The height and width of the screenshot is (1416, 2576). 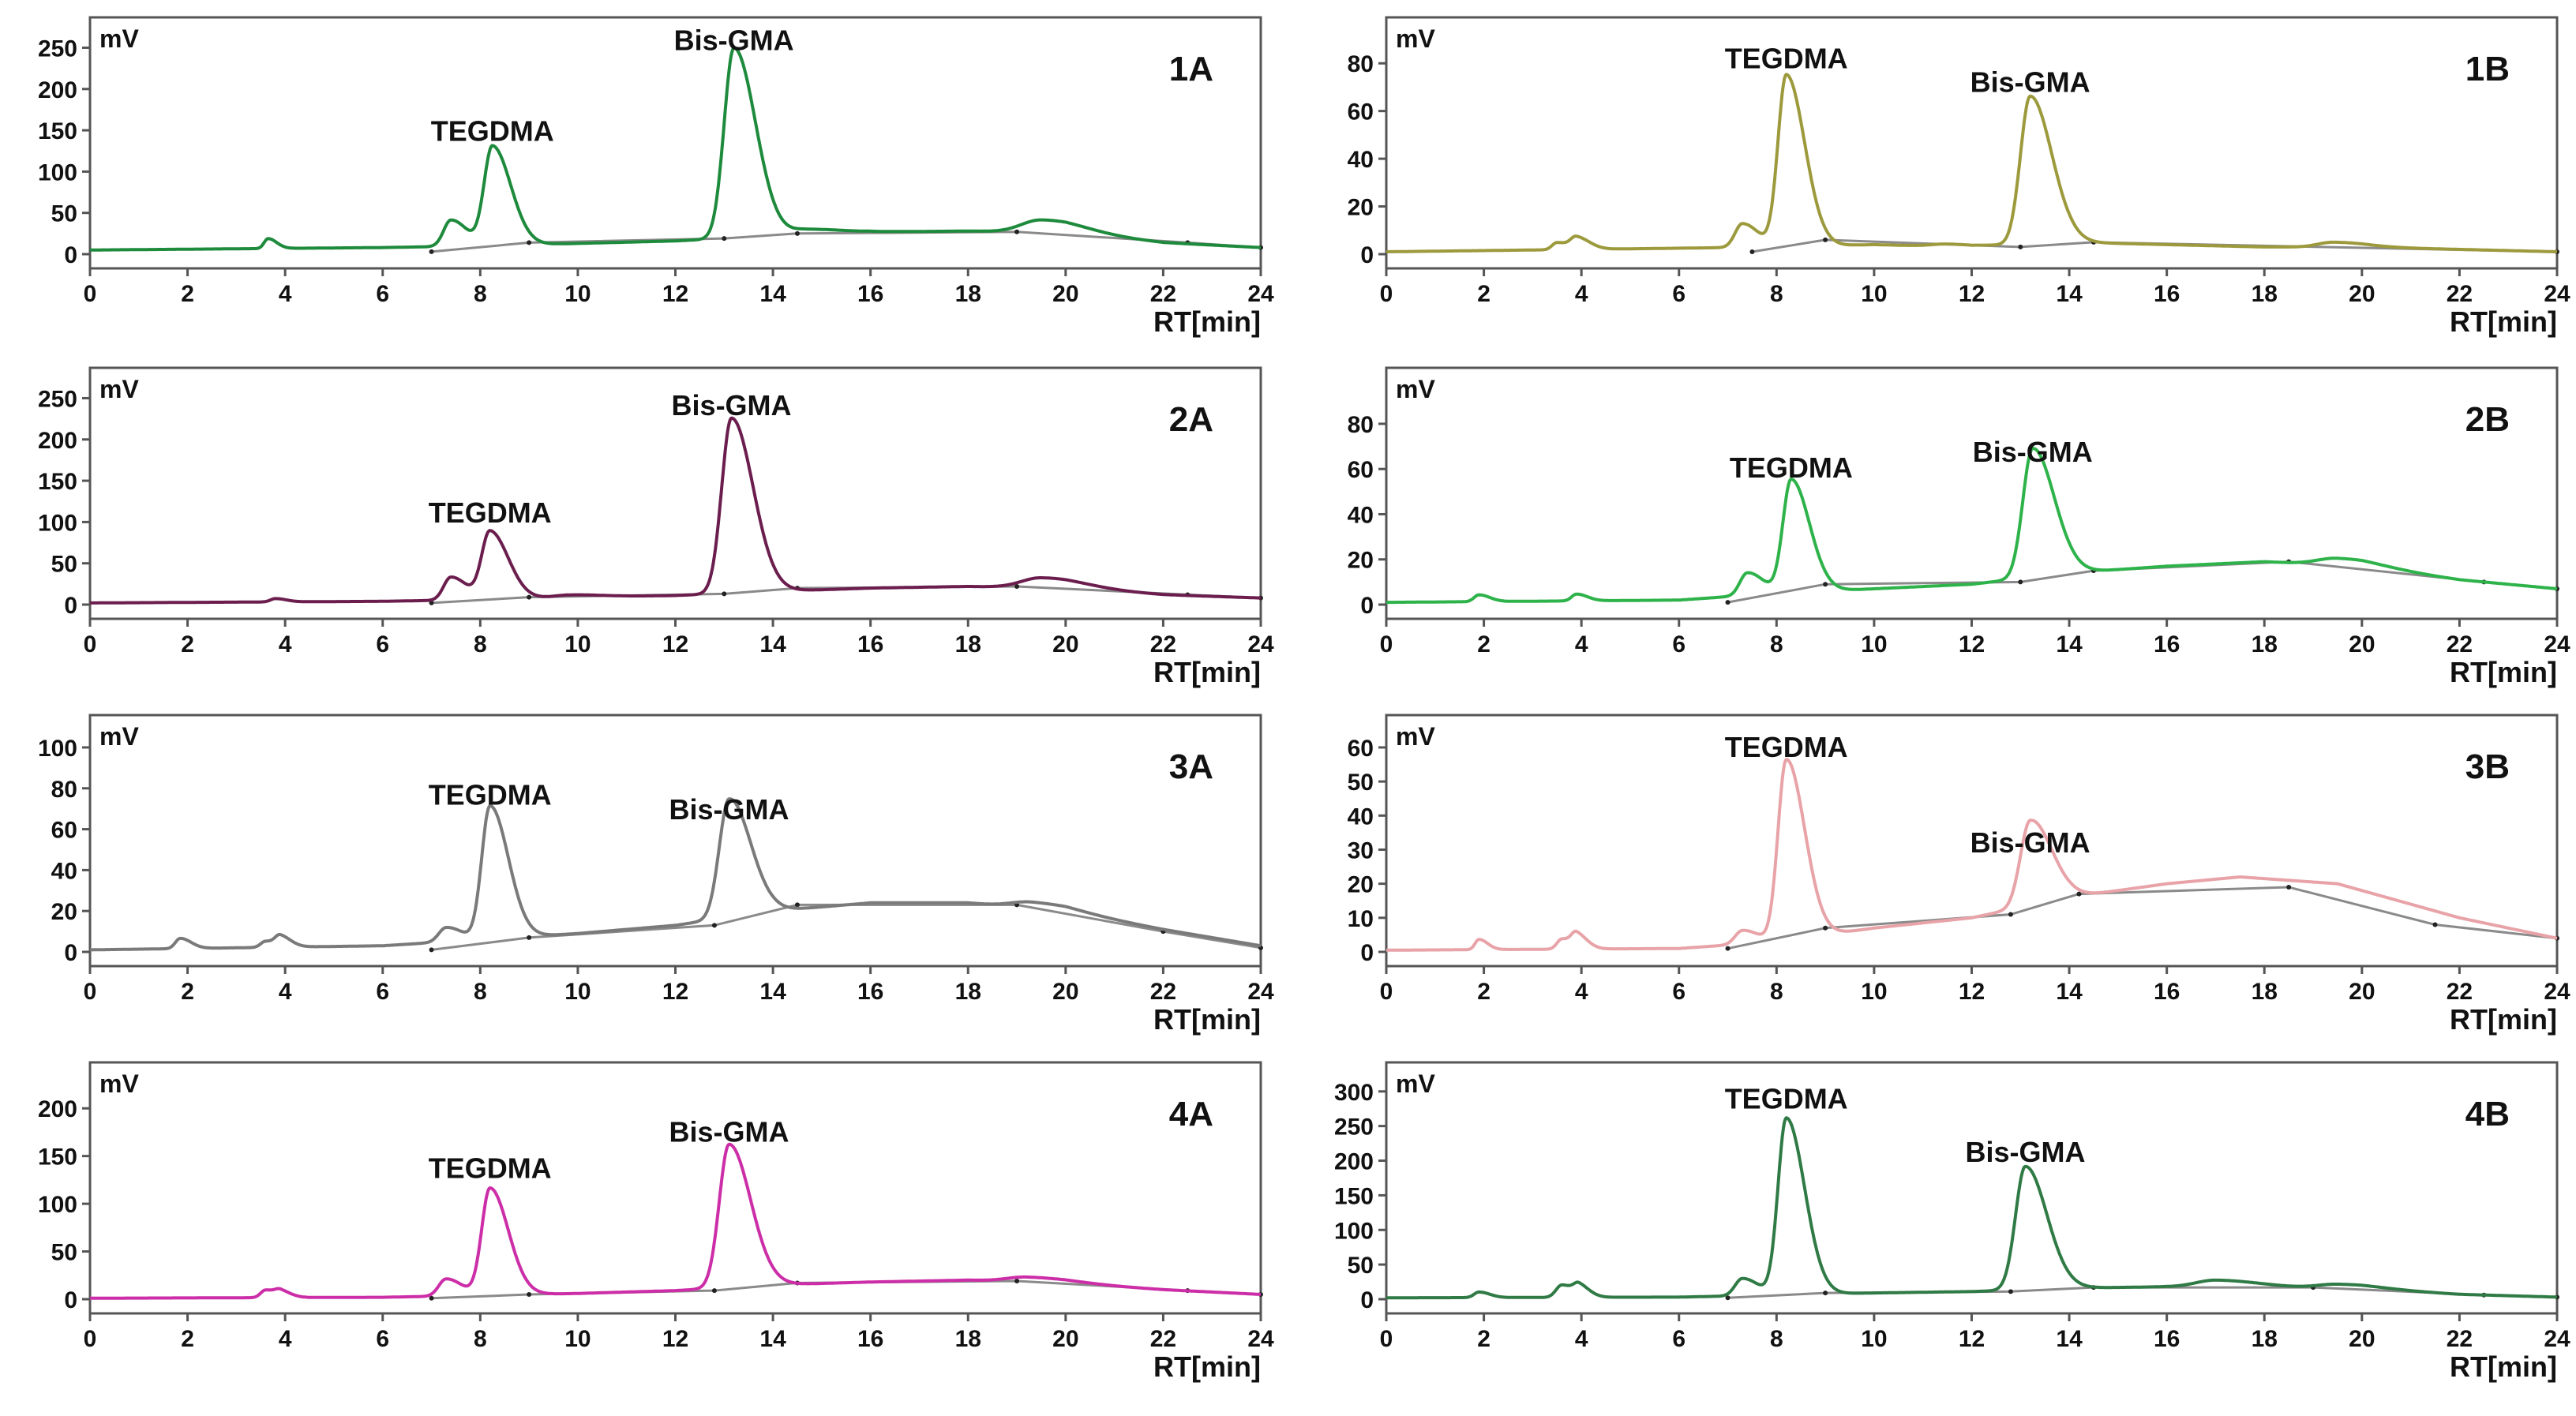 What do you see at coordinates (64, 790) in the screenshot?
I see `y-tick-label: 80` at bounding box center [64, 790].